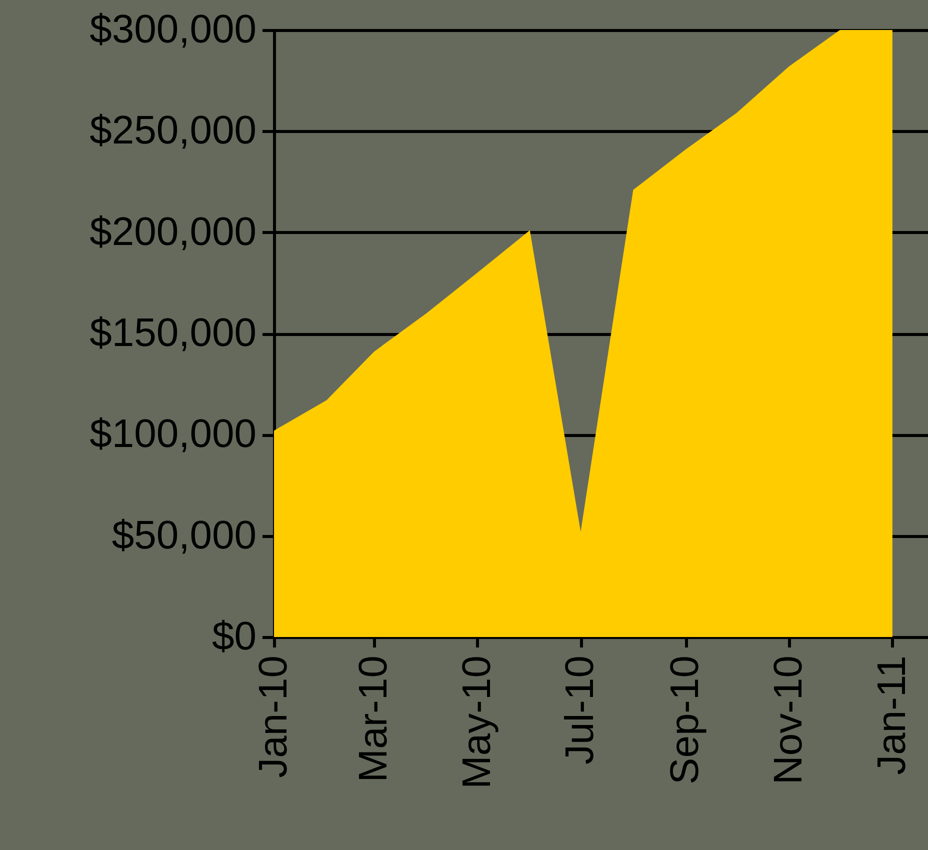  I want to click on y-tick-label: $200,000, so click(173, 232).